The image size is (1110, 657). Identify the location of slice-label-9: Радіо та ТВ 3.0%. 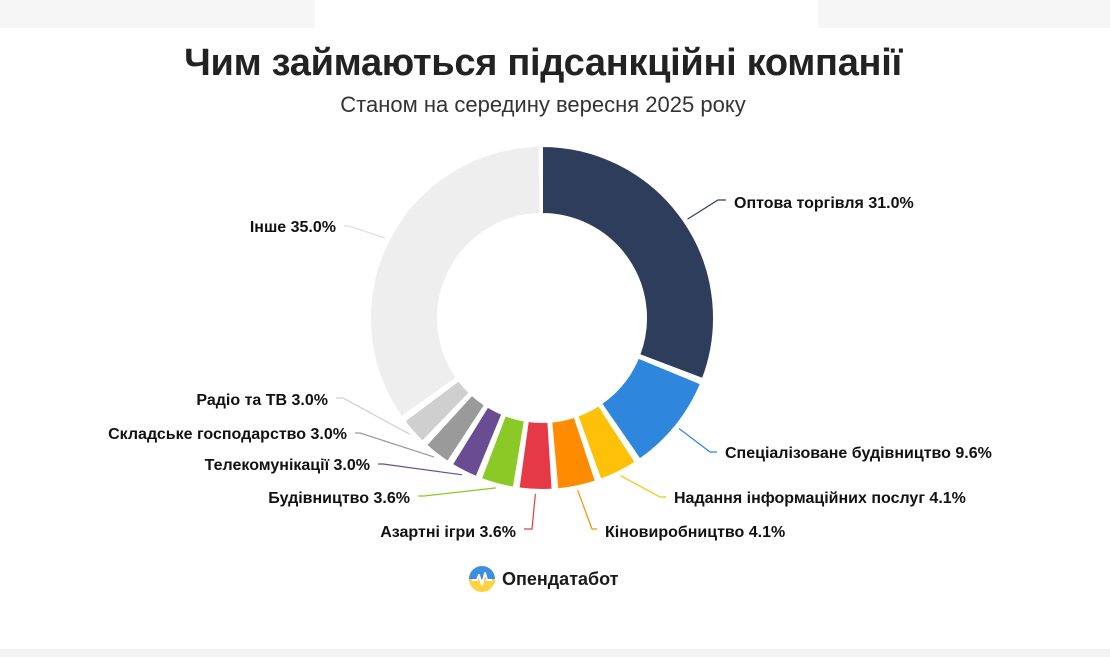
(262, 400).